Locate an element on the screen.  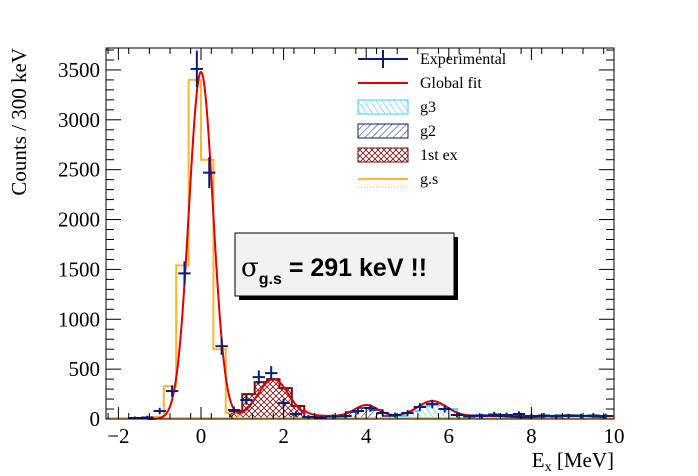
legend-label: g.s is located at coordinates (429, 179).